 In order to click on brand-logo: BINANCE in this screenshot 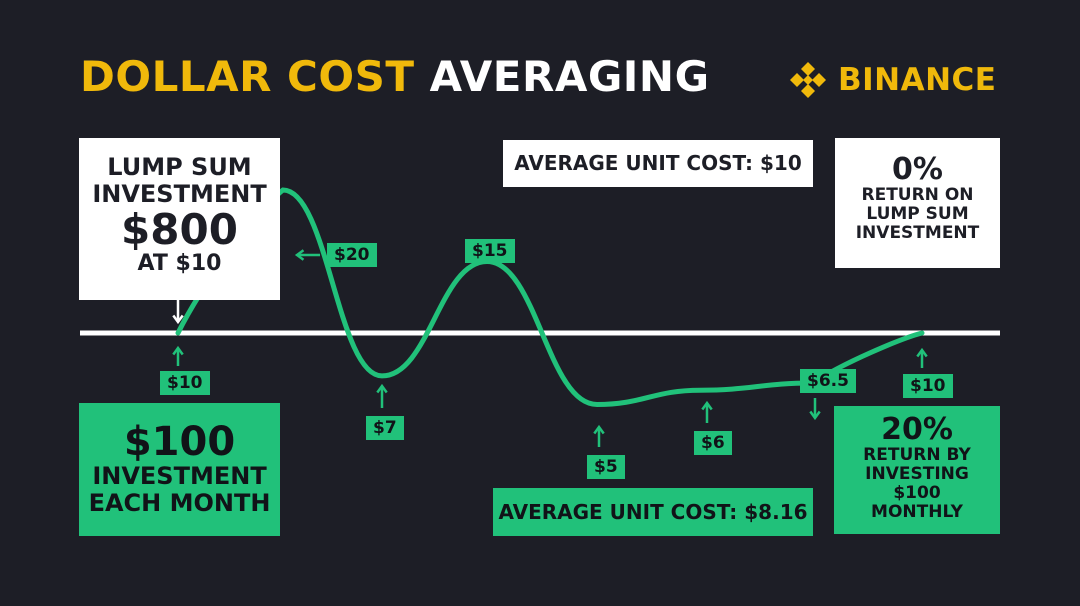, I will do `click(891, 80)`.